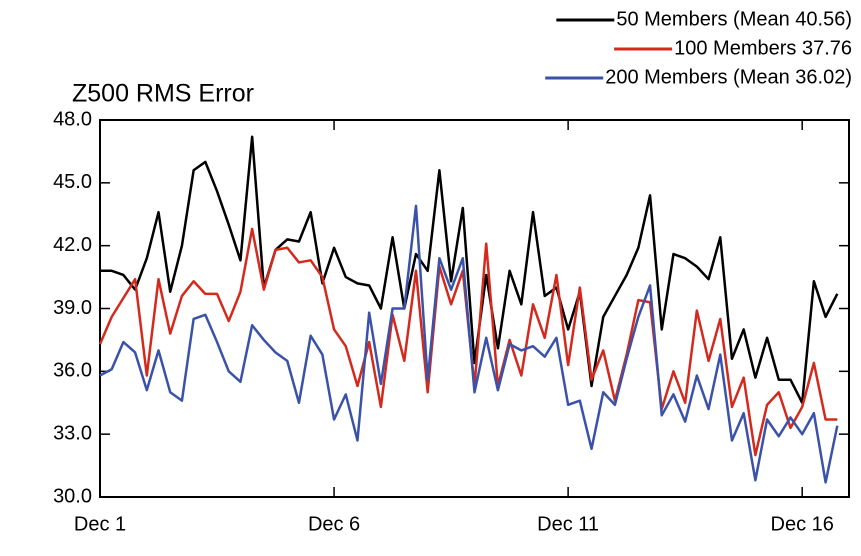 Image resolution: width=861 pixels, height=556 pixels. What do you see at coordinates (72, 182) in the screenshot?
I see `y-tick-label: 45.0` at bounding box center [72, 182].